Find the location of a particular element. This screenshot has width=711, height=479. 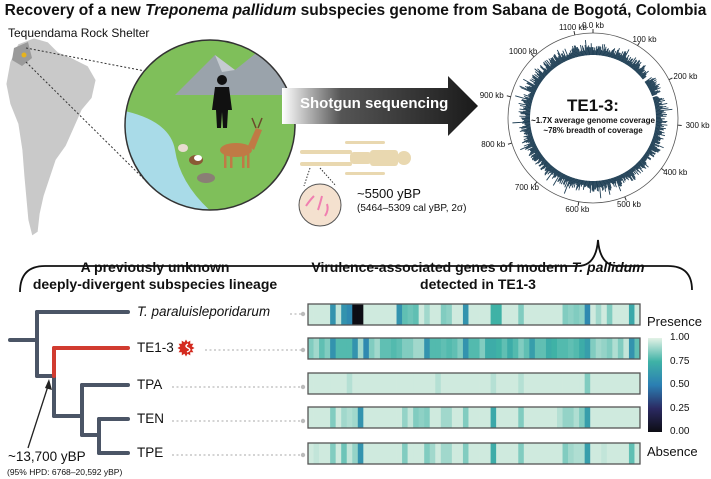

deer-icon is located at coordinates (241, 142).